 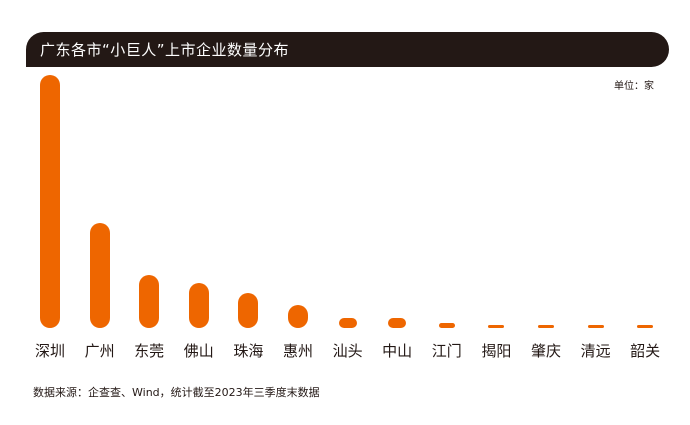 I want to click on category-label: 汕头, so click(x=347, y=351).